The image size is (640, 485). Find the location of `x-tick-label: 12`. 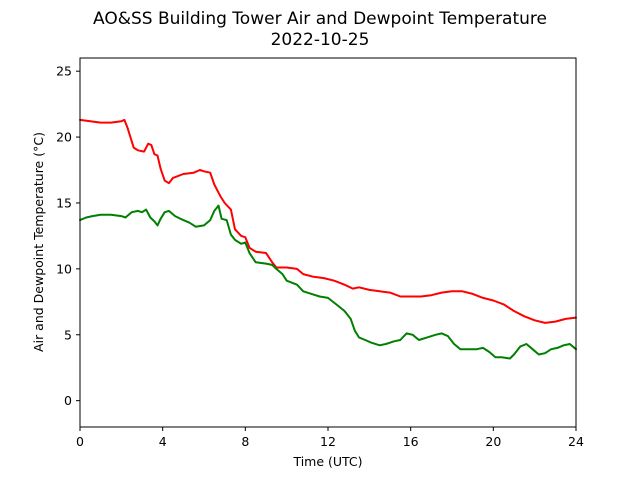

x-tick-label: 12 is located at coordinates (328, 441).